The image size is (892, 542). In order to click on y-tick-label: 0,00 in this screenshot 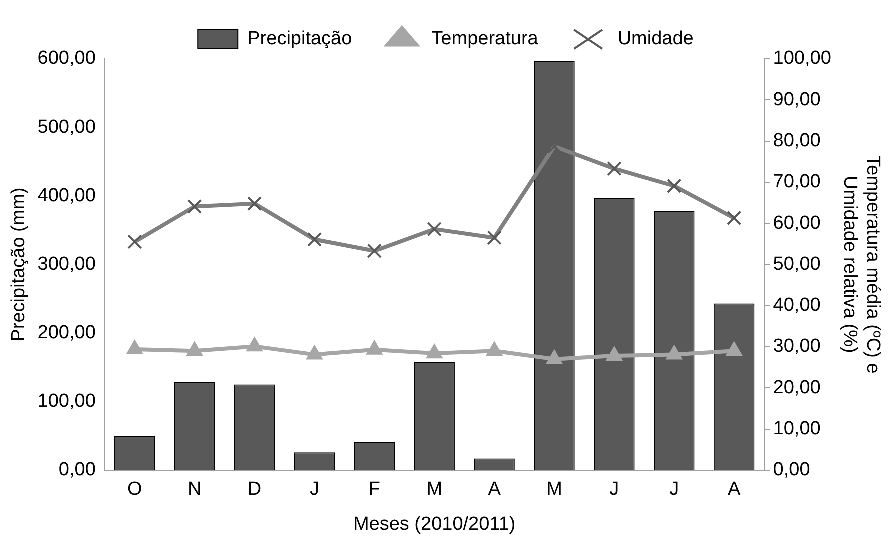, I will do `click(77, 470)`.